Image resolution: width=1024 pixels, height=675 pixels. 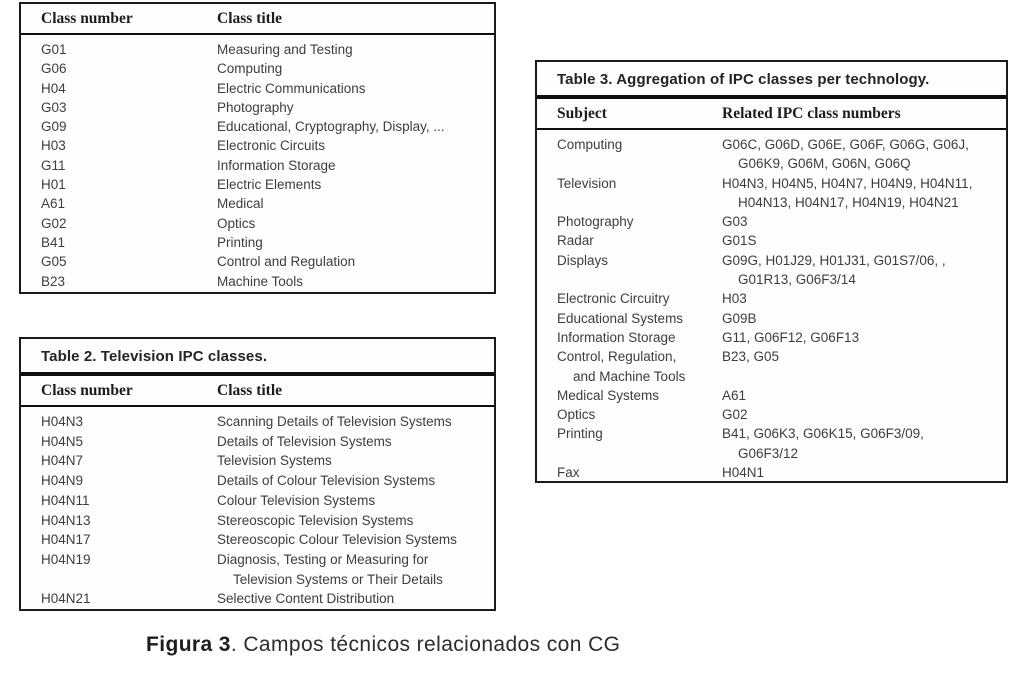 I want to click on ipc-codes-cell: G02, so click(x=735, y=415).